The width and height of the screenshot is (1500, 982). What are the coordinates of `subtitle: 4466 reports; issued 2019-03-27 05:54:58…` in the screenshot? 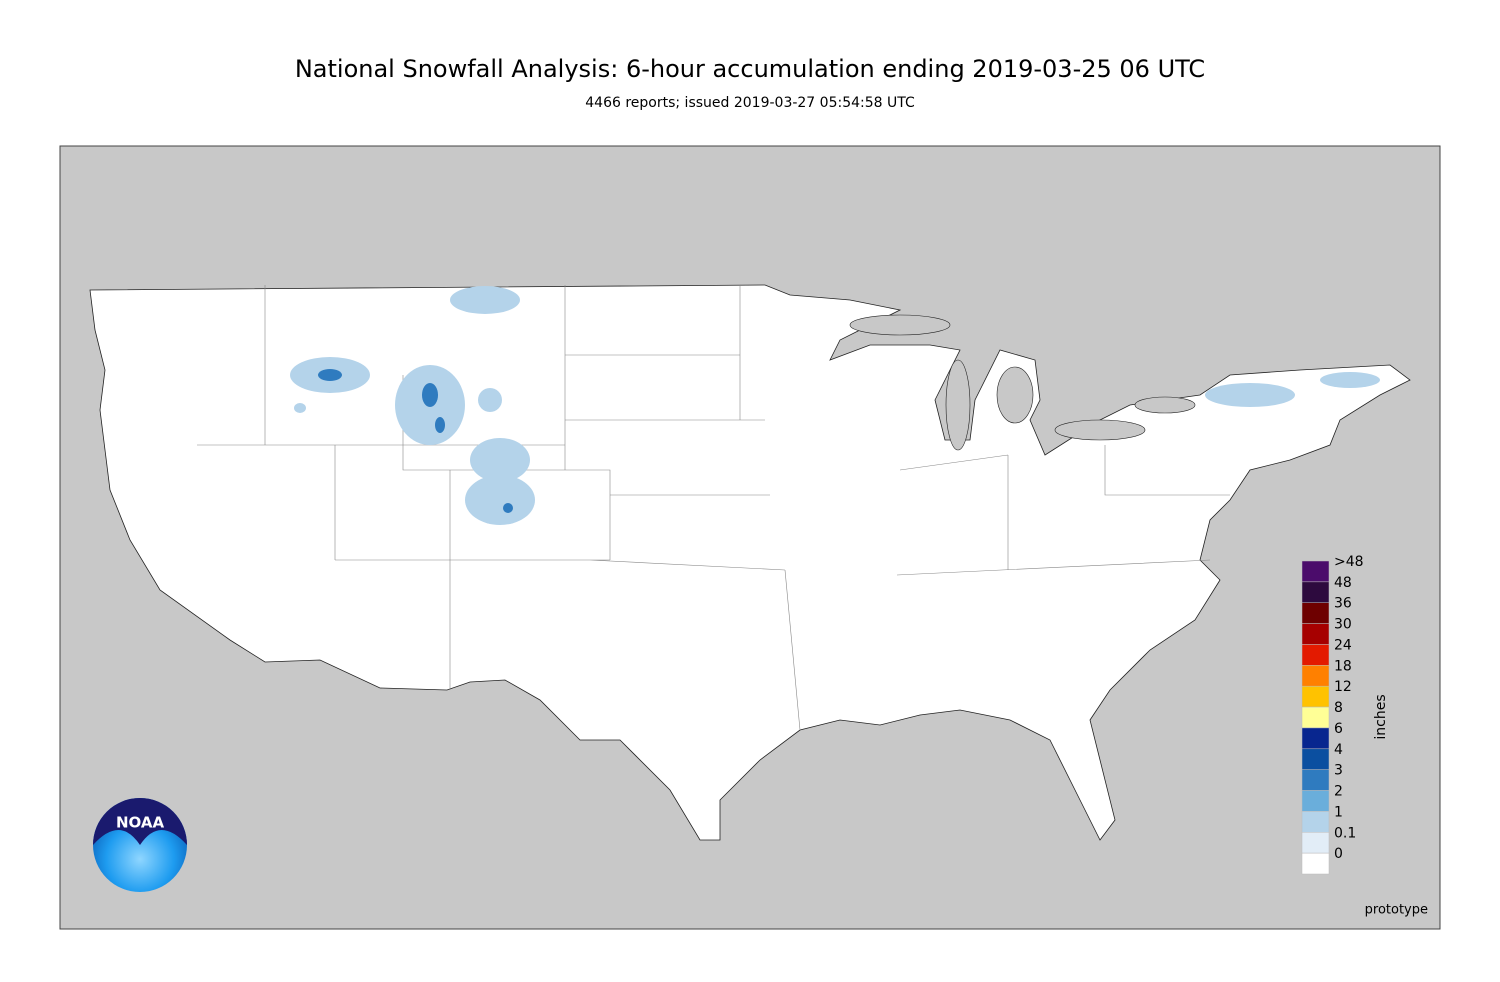 It's located at (750, 103).